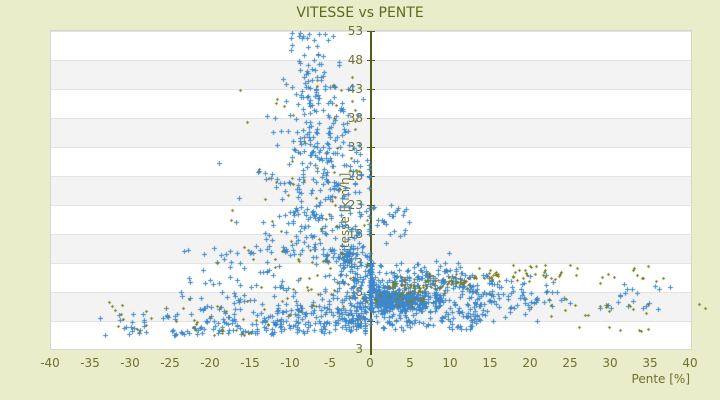  I want to click on x-tick-label: 35, so click(650, 363).